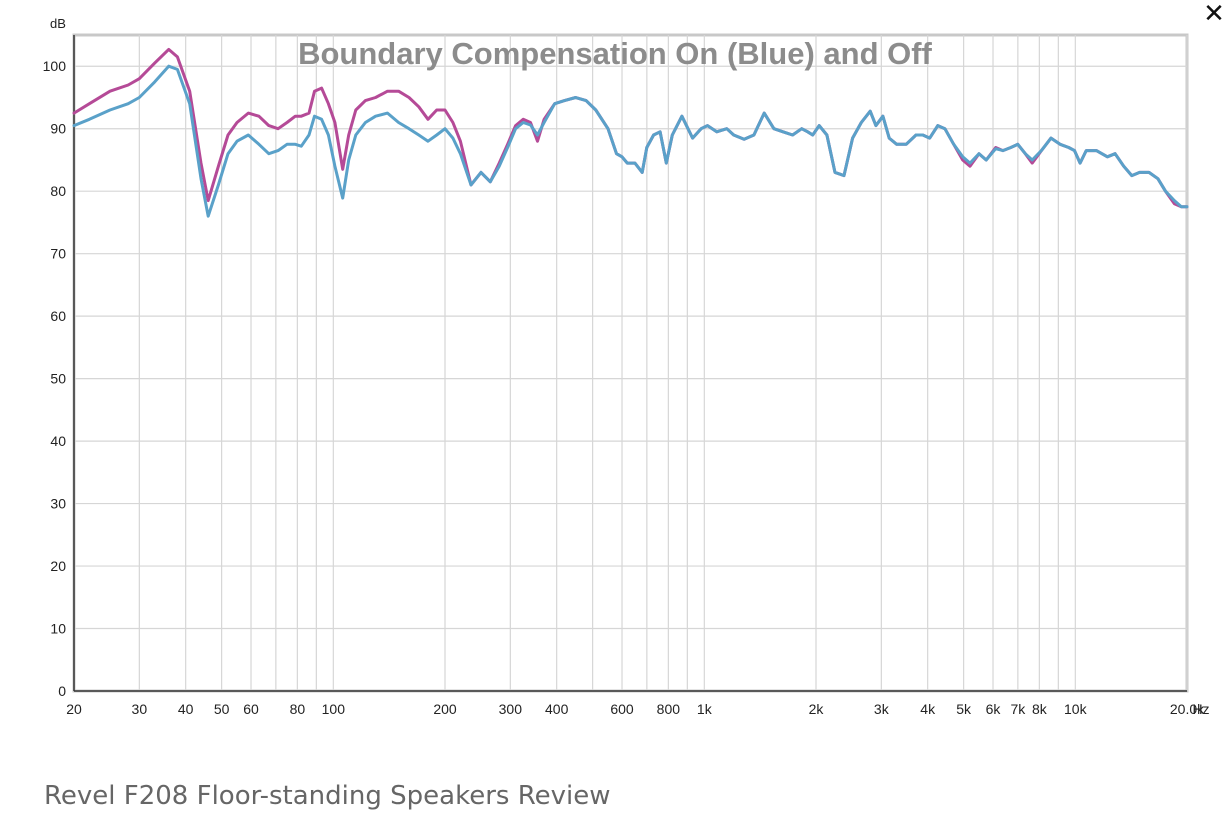  Describe the element at coordinates (58, 129) in the screenshot. I see `y-tick-label: 90` at that location.